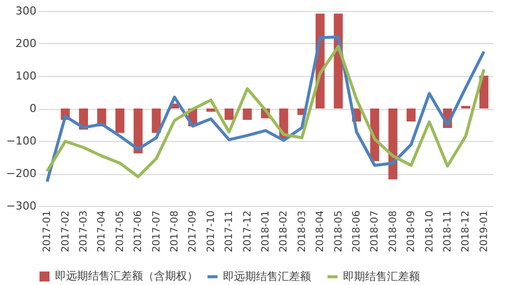 The image size is (505, 285). Describe the element at coordinates (357, 231) in the screenshot. I see `x-tick-label: 2018-06` at that location.